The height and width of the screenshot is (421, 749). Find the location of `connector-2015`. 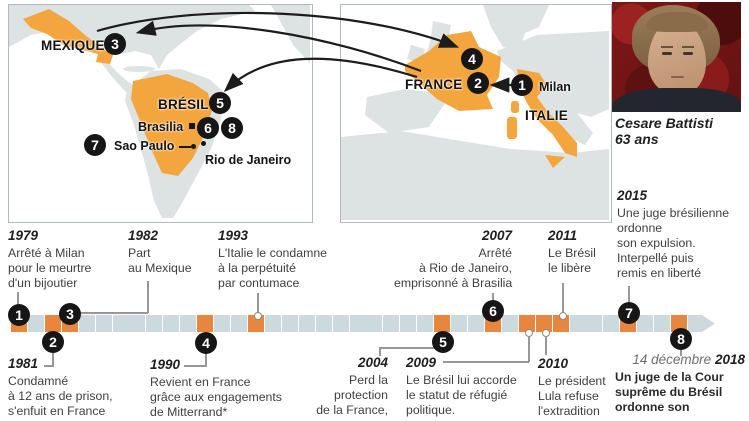

connector-2015 is located at coordinates (629, 294).